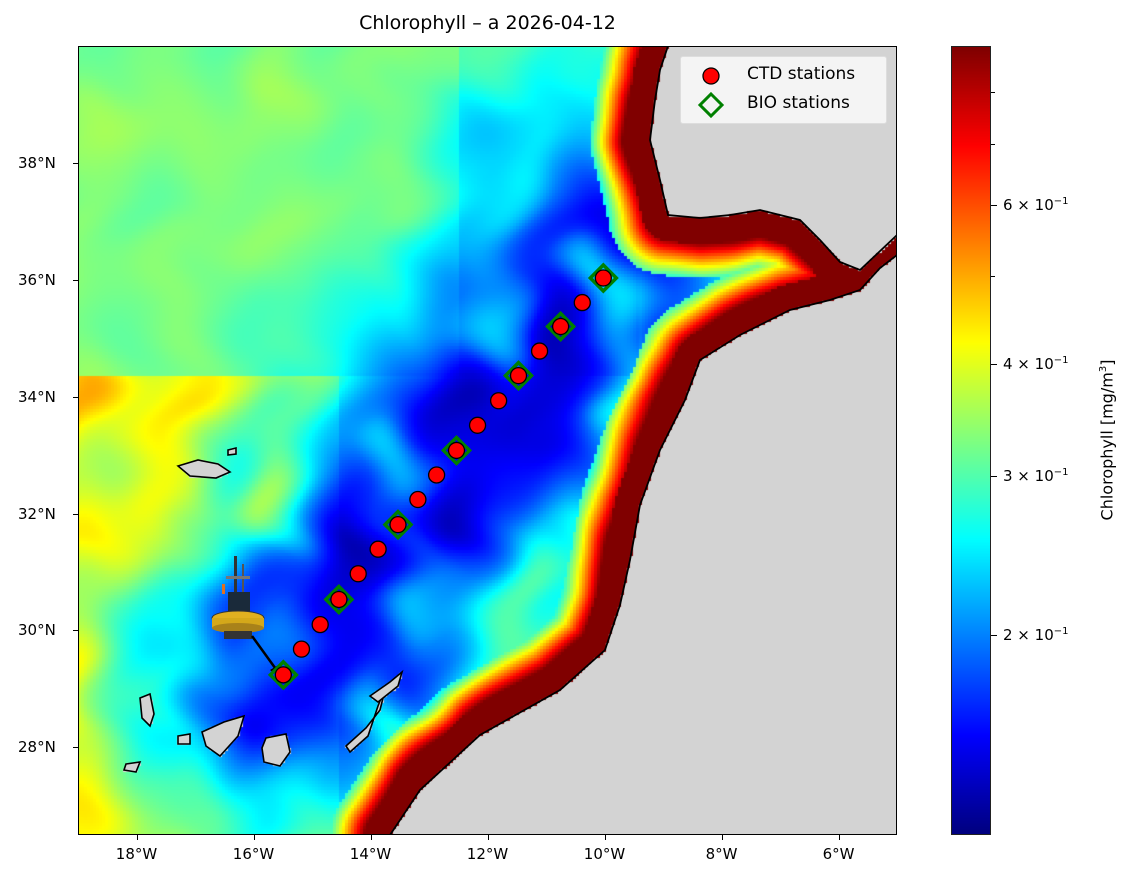 This screenshot has width=1133, height=881. I want to click on x-tick-label: 14°W, so click(370, 854).